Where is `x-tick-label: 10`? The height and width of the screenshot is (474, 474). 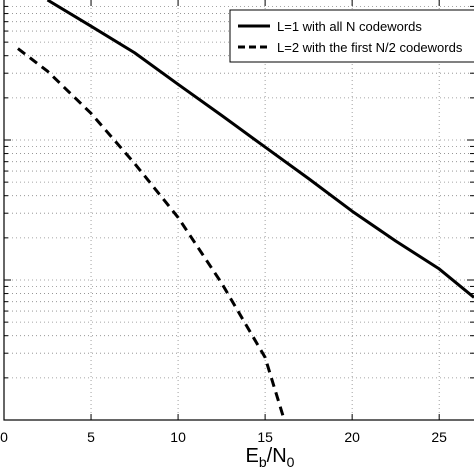 x-tick-label: 10 is located at coordinates (178, 437).